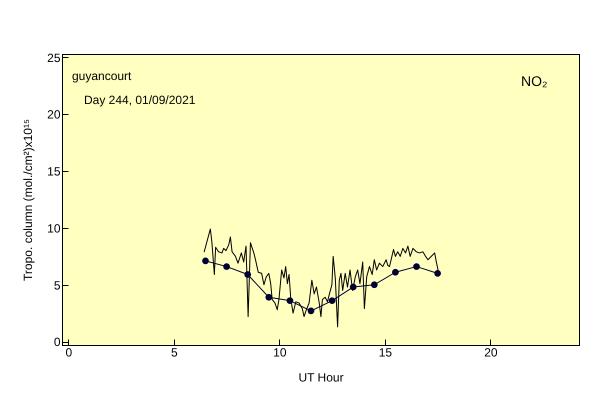 This screenshot has height=399, width=611. What do you see at coordinates (57, 285) in the screenshot?
I see `y-tick-label: 5` at bounding box center [57, 285].